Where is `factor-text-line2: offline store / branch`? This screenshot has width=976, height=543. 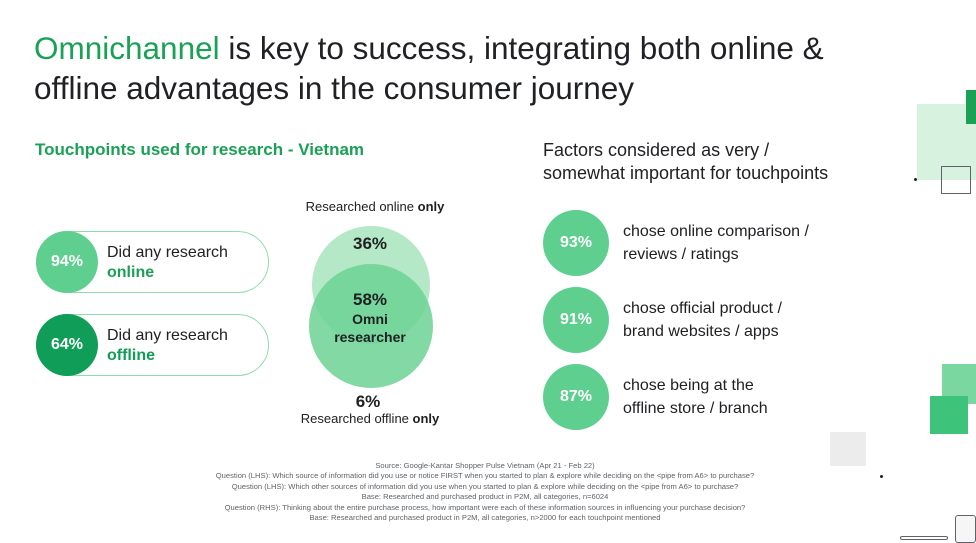
factor-text-line2: offline store / branch is located at coordinates (695, 408).